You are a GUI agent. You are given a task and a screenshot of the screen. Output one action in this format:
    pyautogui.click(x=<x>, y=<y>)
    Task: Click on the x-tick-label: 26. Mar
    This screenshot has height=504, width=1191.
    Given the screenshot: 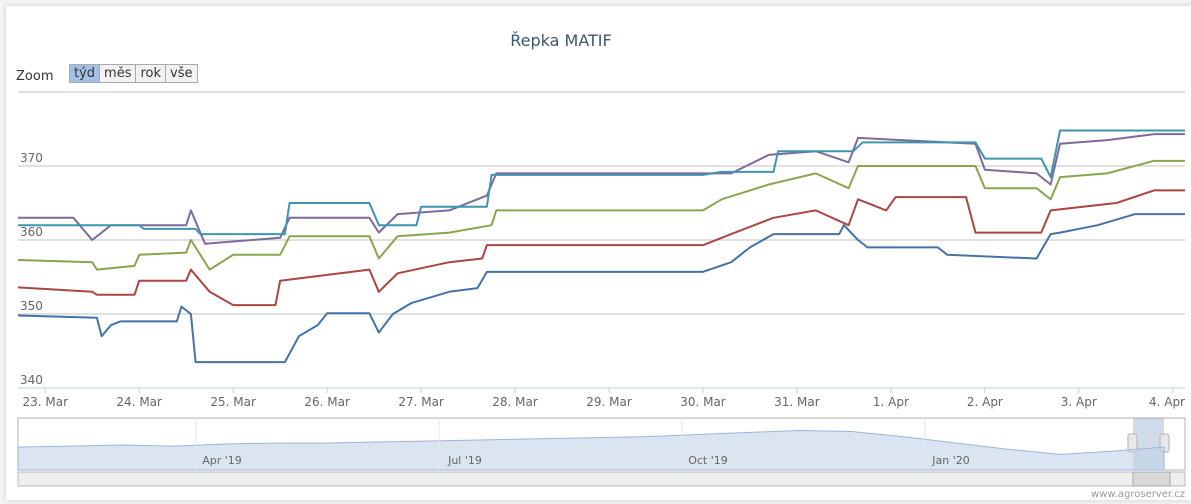 What is the action you would take?
    pyautogui.click(x=327, y=402)
    